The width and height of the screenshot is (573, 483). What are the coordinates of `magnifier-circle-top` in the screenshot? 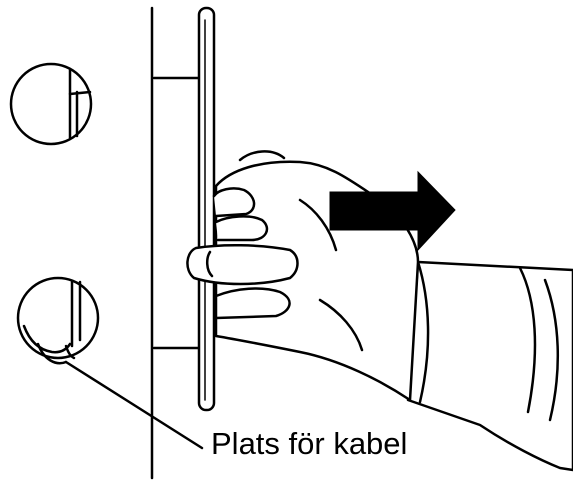 It's located at (51, 104).